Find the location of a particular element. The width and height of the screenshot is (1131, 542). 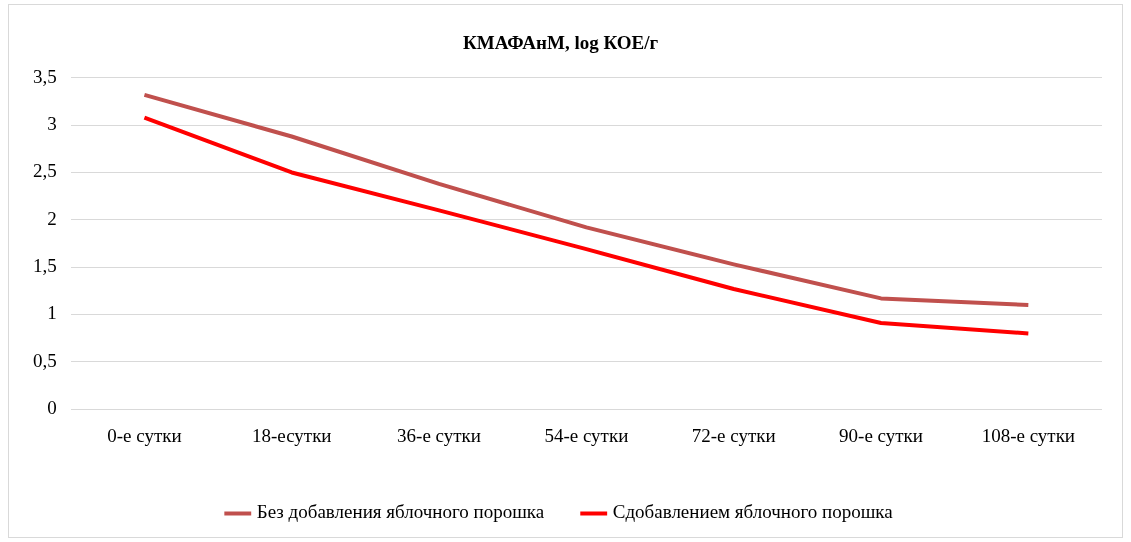

x-tick-label: 72-е сутки is located at coordinates (733, 435).